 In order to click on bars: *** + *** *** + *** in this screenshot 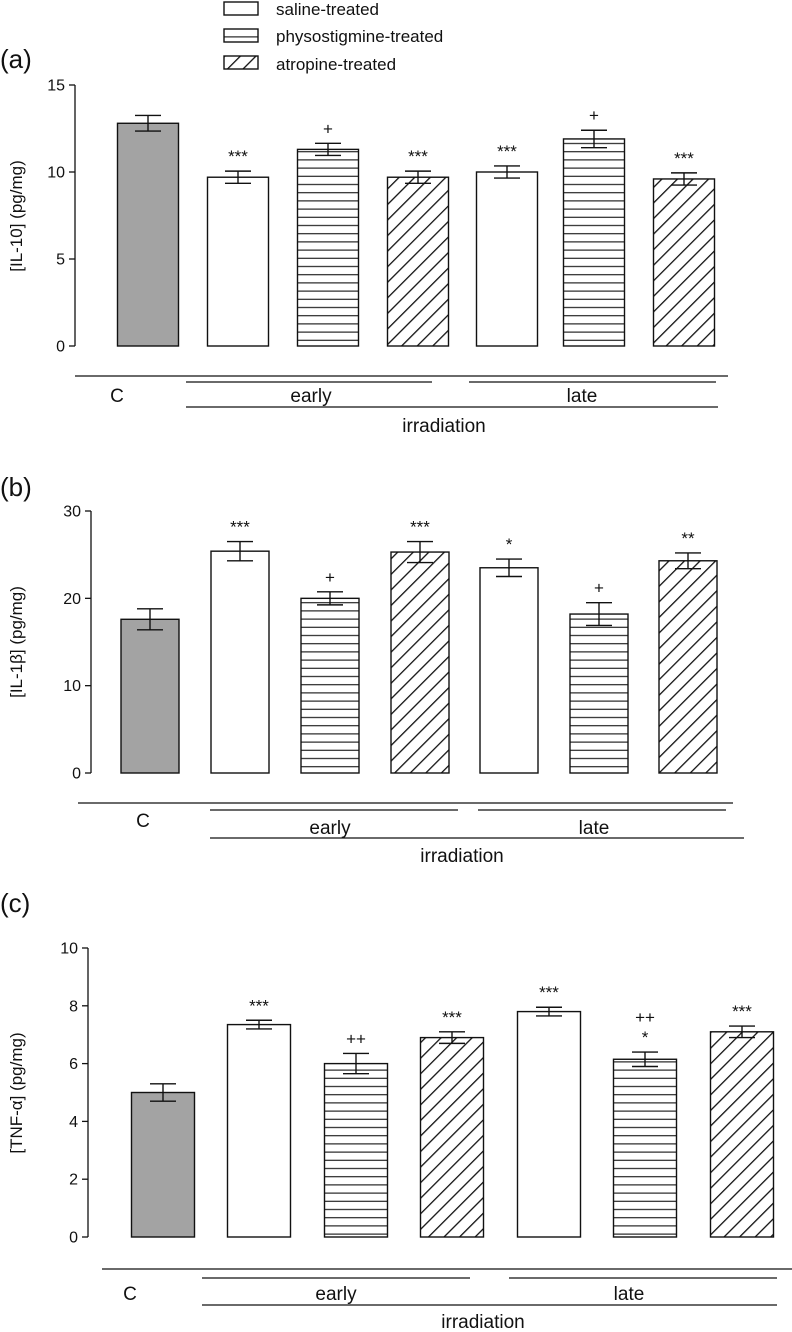, I will do `click(416, 226)`.